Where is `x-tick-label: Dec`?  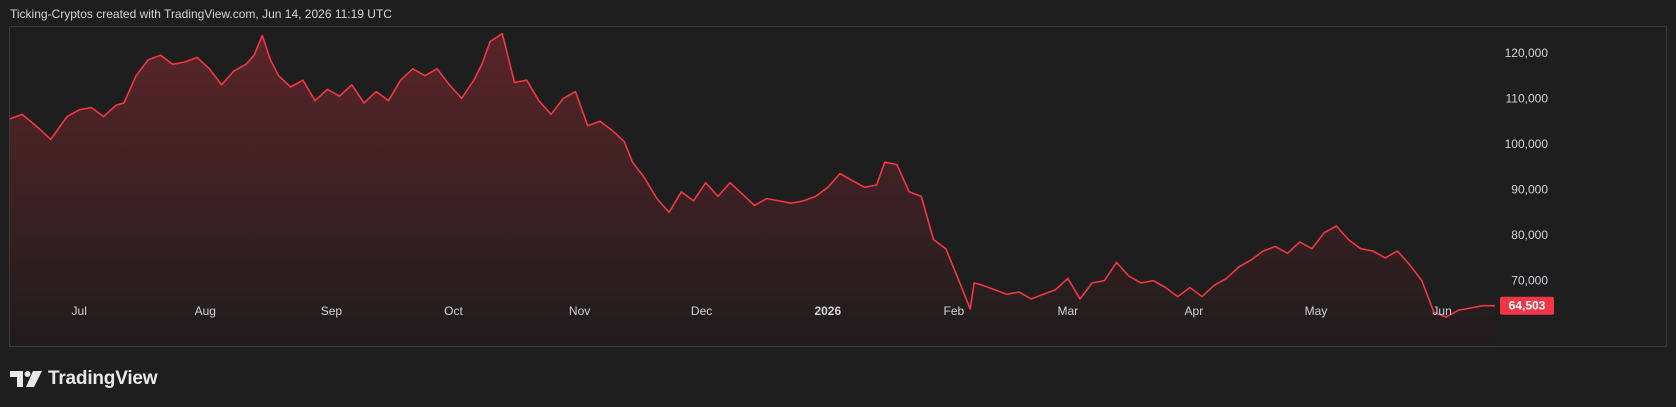 x-tick-label: Dec is located at coordinates (701, 311).